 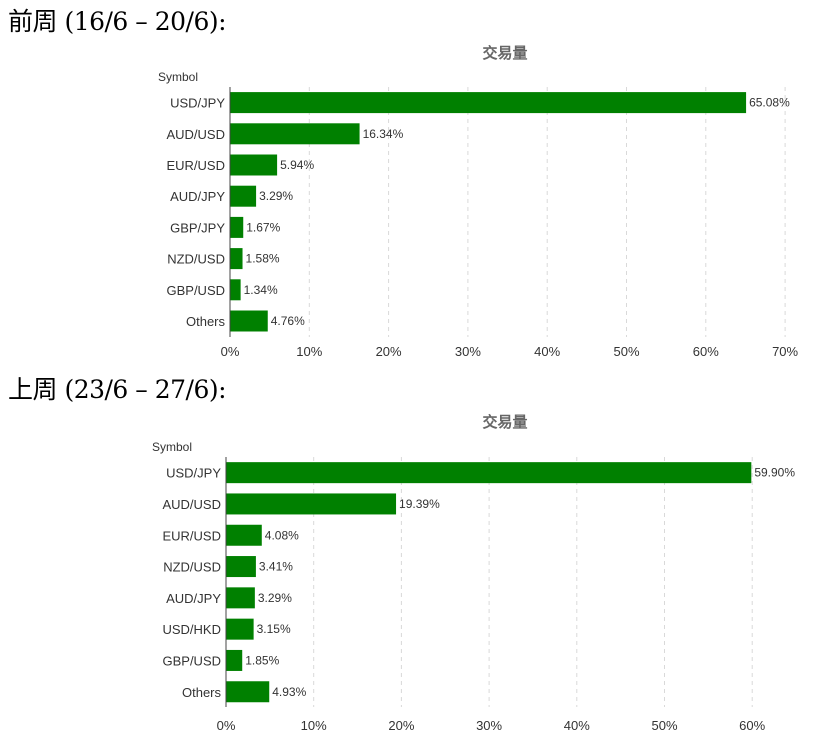 I want to click on data-label: 1.67%, so click(x=263, y=227).